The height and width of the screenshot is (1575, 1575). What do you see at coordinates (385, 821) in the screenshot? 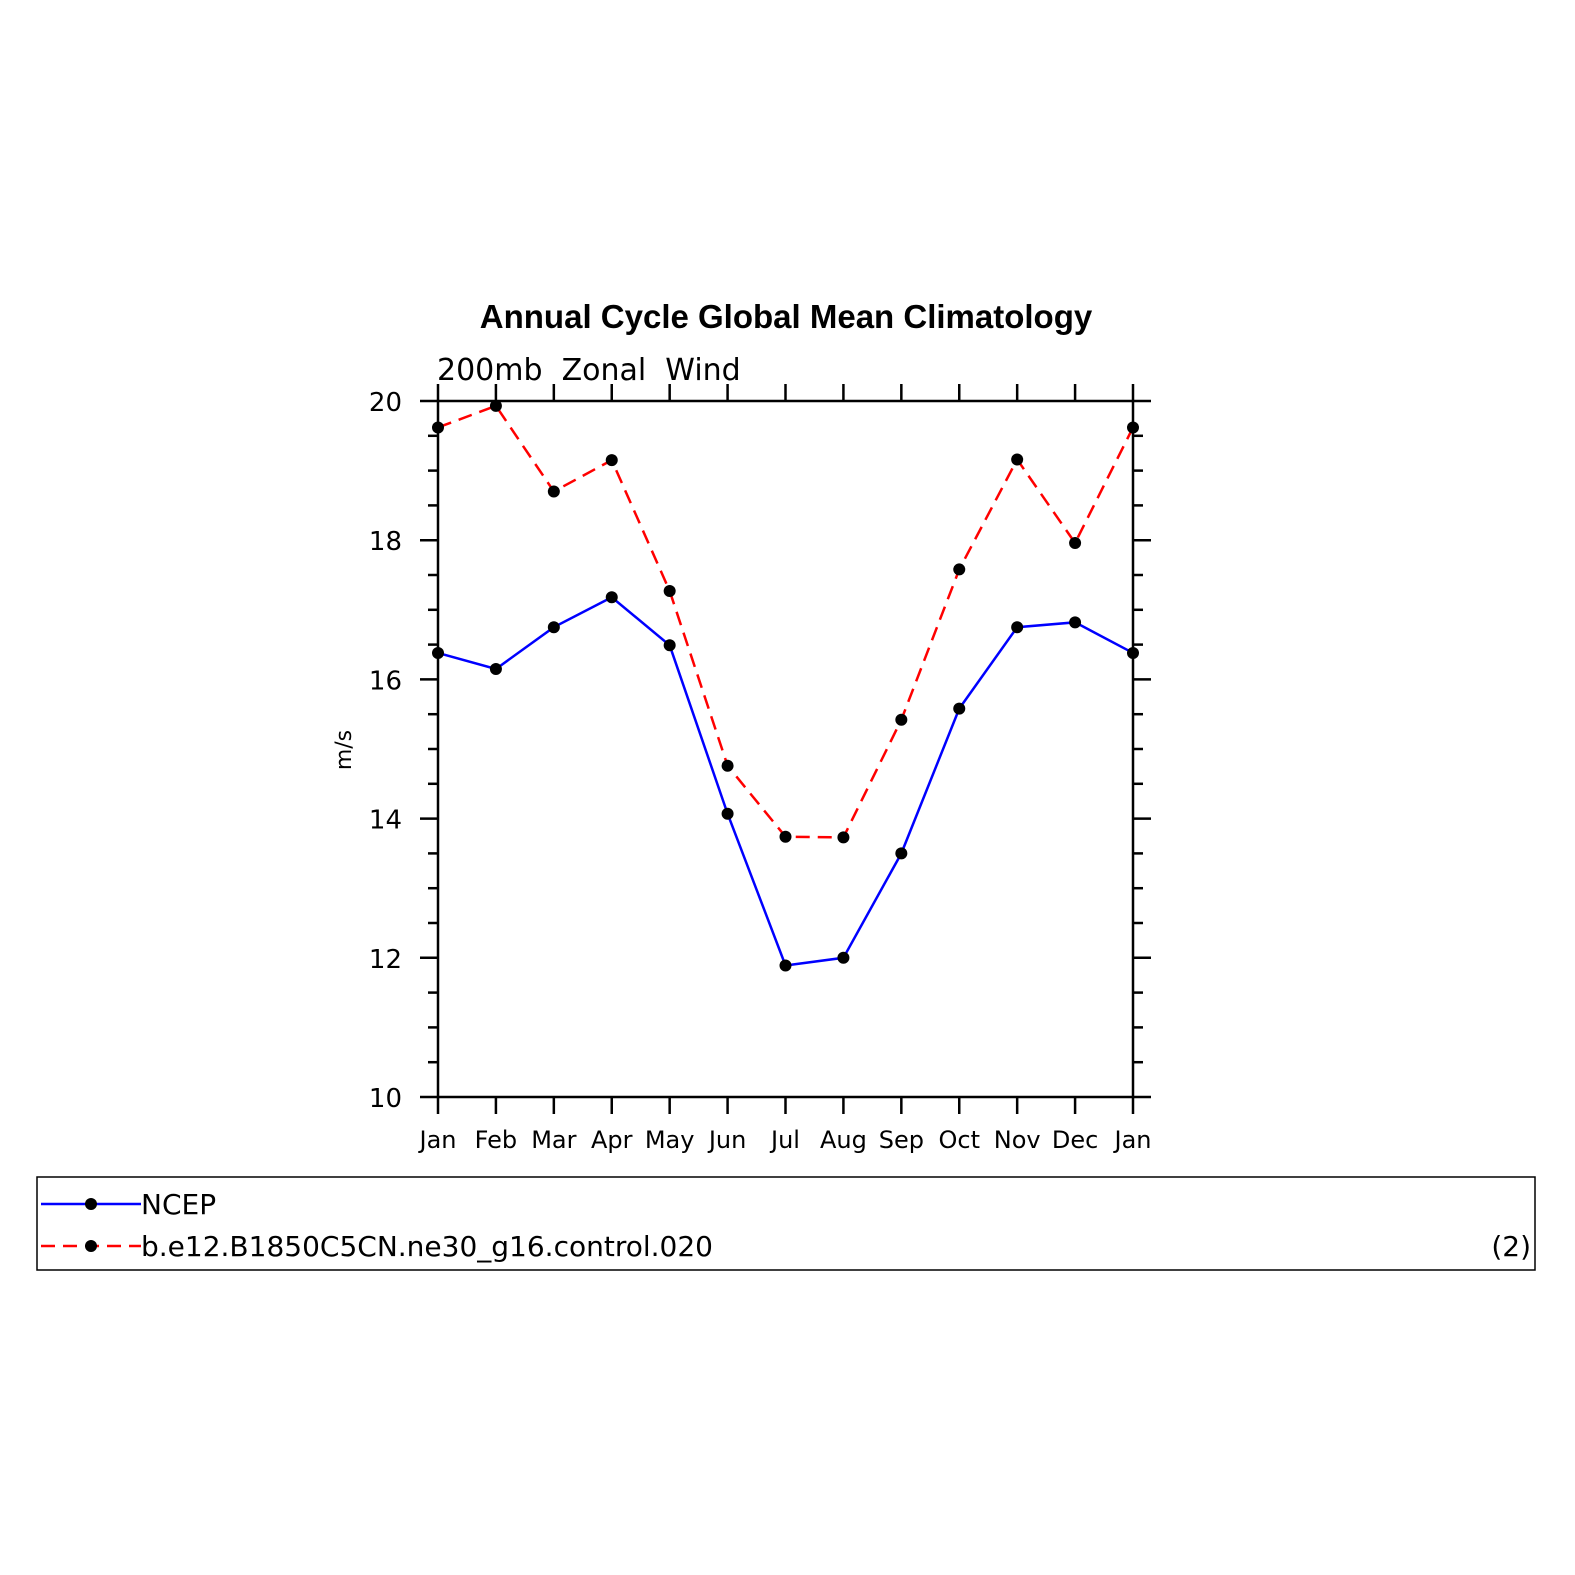
I see `y-tick-label: 14` at bounding box center [385, 821].